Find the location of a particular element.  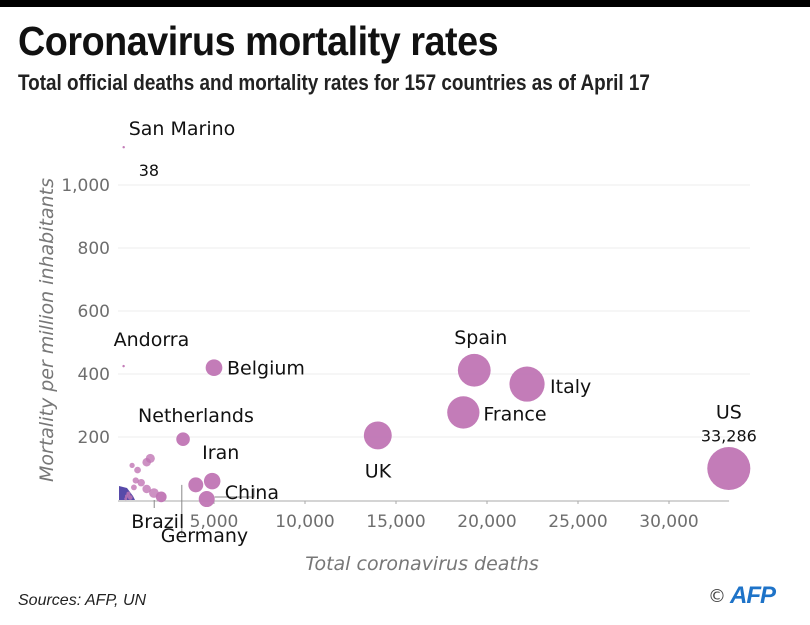

y-axis-title: Mortality per million inhabitants is located at coordinates (47, 330).